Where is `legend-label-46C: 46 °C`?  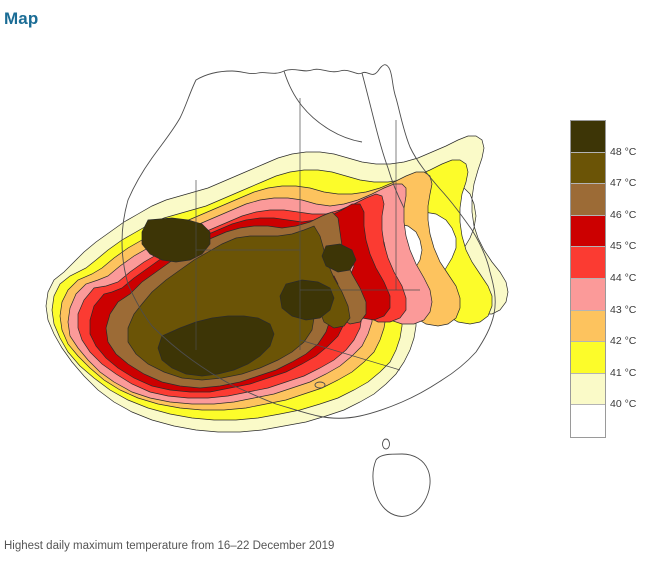
legend-label-46C: 46 °C is located at coordinates (623, 214).